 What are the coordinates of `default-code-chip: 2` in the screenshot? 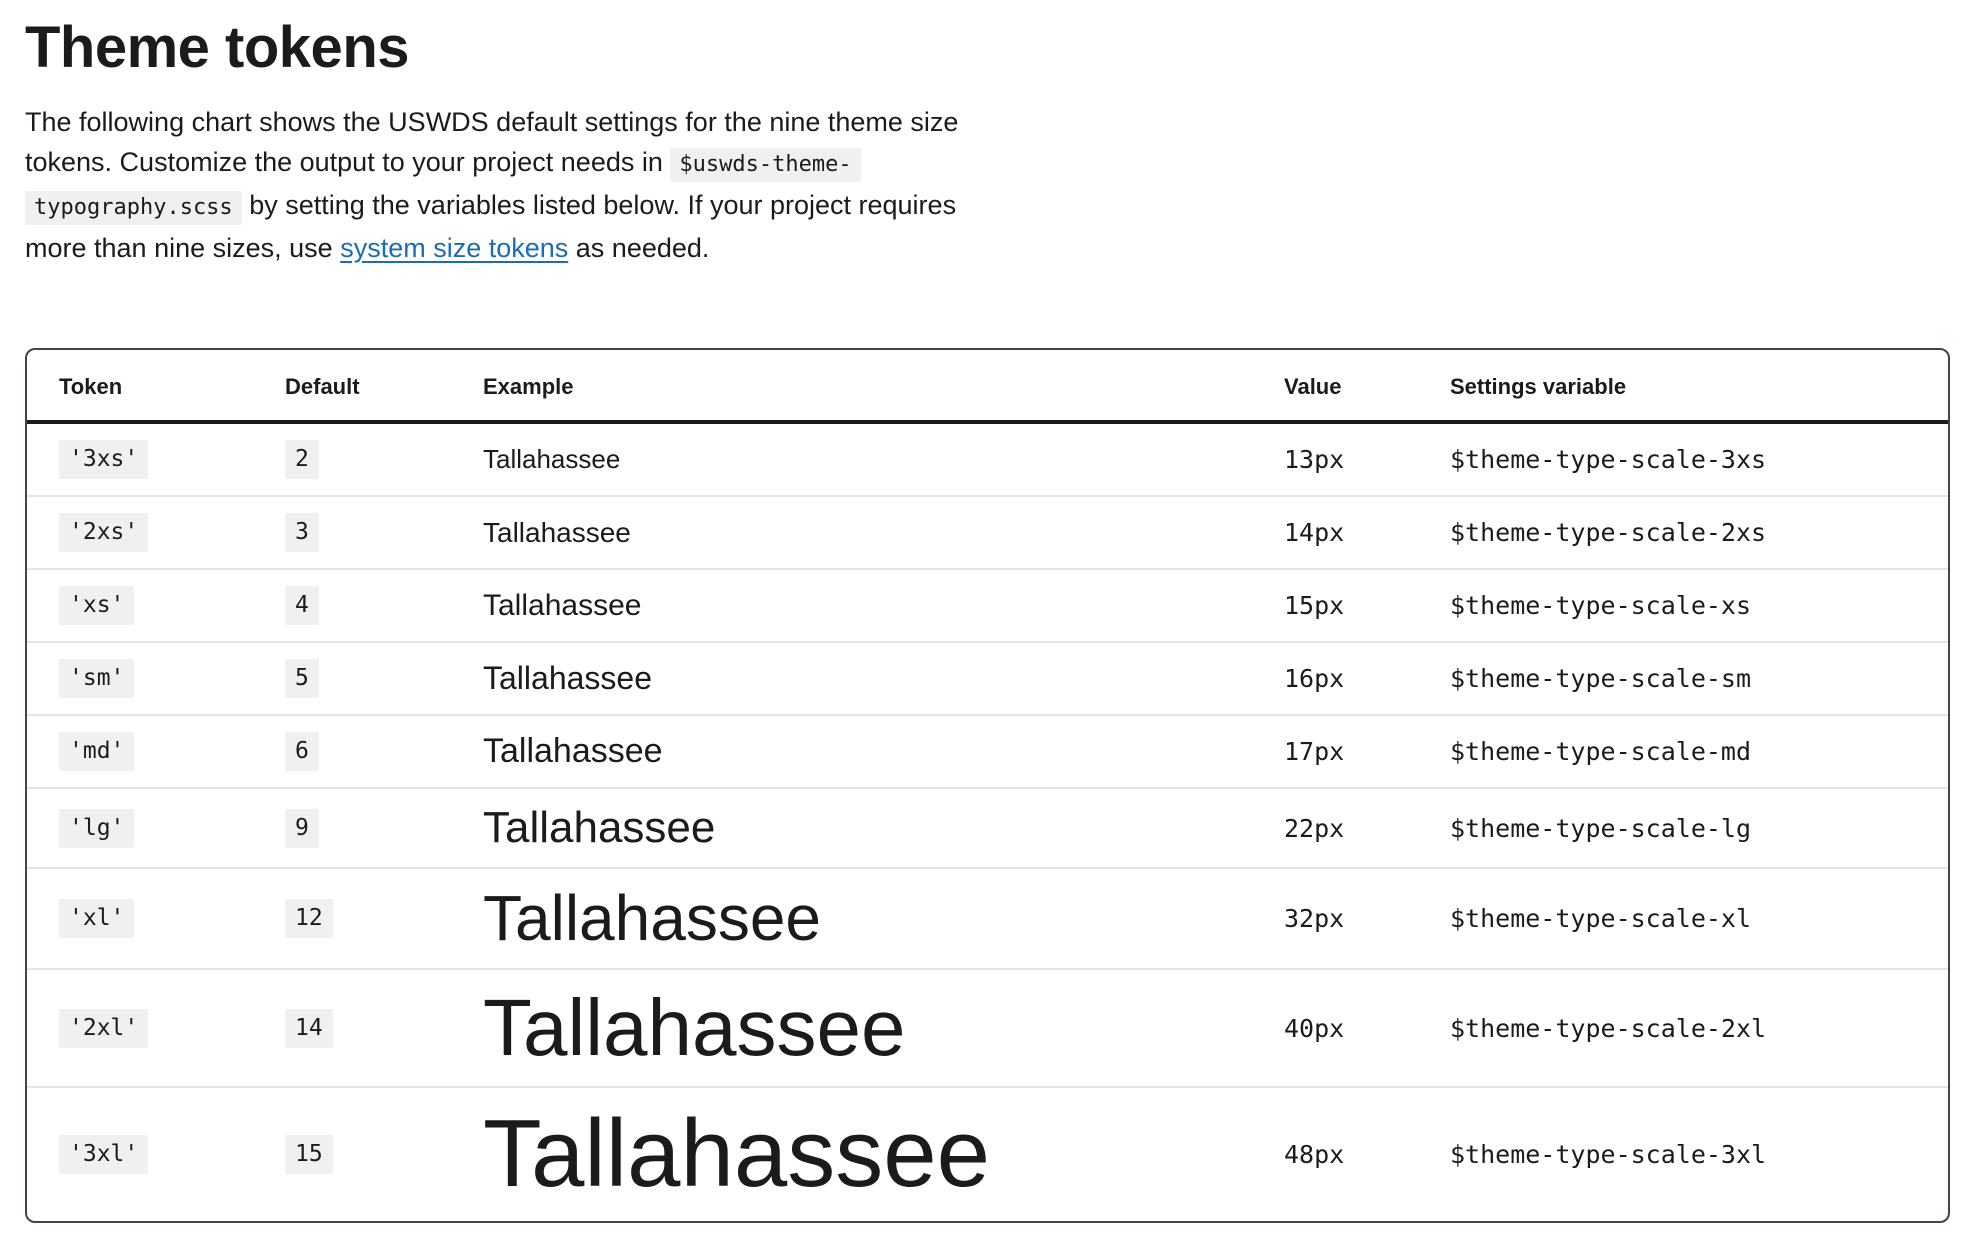 It's located at (302, 459).